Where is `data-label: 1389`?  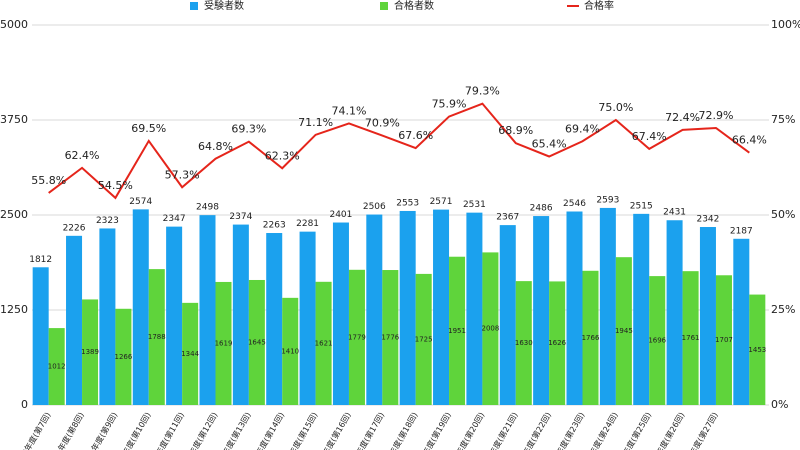 data-label: 1389 is located at coordinates (90, 352).